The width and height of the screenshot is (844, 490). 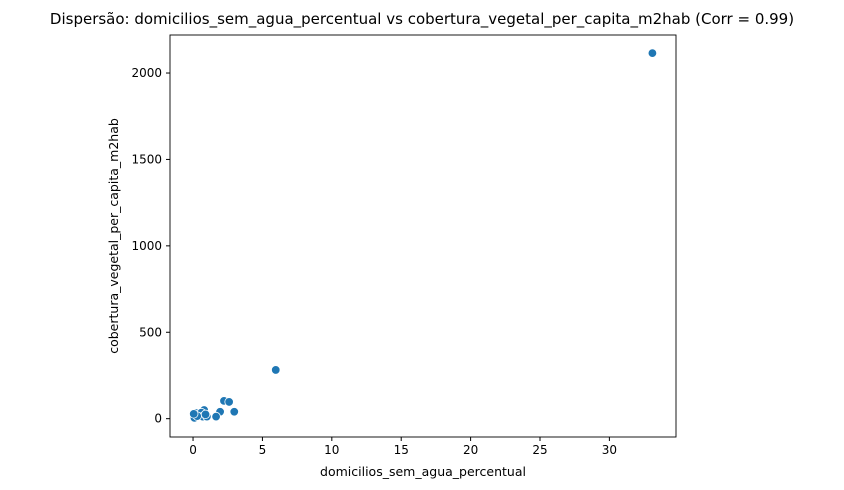 What do you see at coordinates (158, 419) in the screenshot?
I see `y-tick-label: 0` at bounding box center [158, 419].